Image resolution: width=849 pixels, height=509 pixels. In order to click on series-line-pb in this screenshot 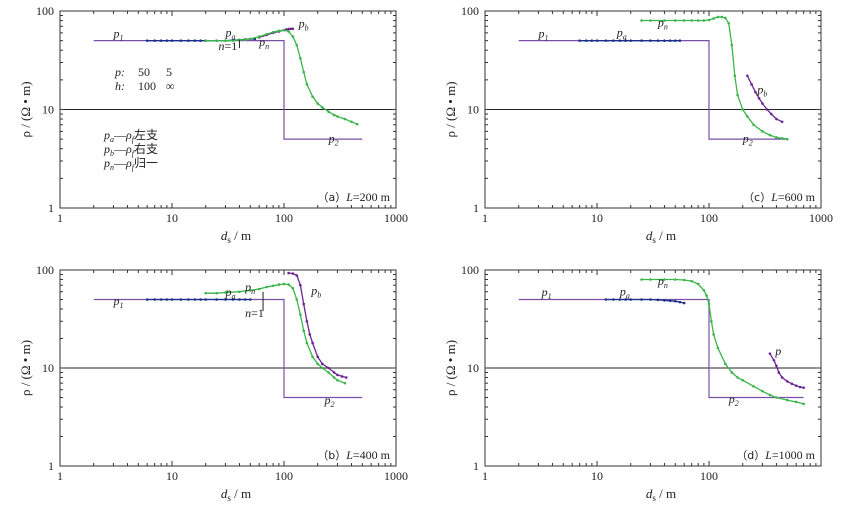, I will do `click(317, 325)`.